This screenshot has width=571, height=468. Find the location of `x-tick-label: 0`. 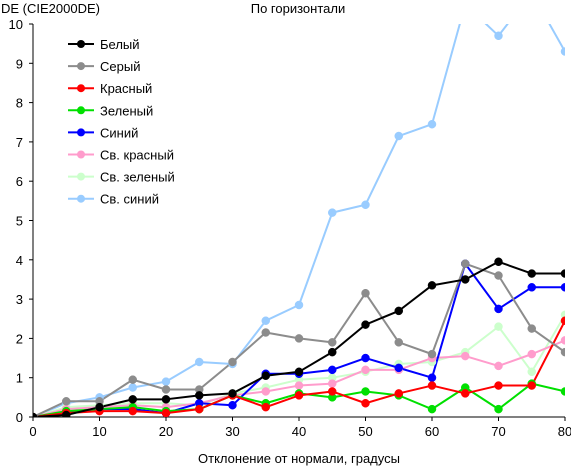

x-tick-label: 0 is located at coordinates (32, 431).